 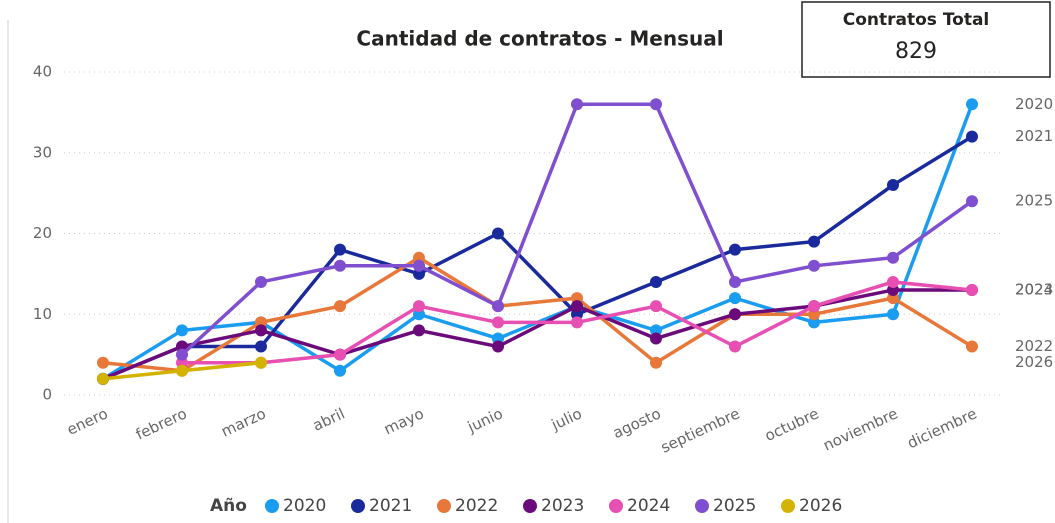 What do you see at coordinates (390, 506) in the screenshot?
I see `legend-label: 2021` at bounding box center [390, 506].